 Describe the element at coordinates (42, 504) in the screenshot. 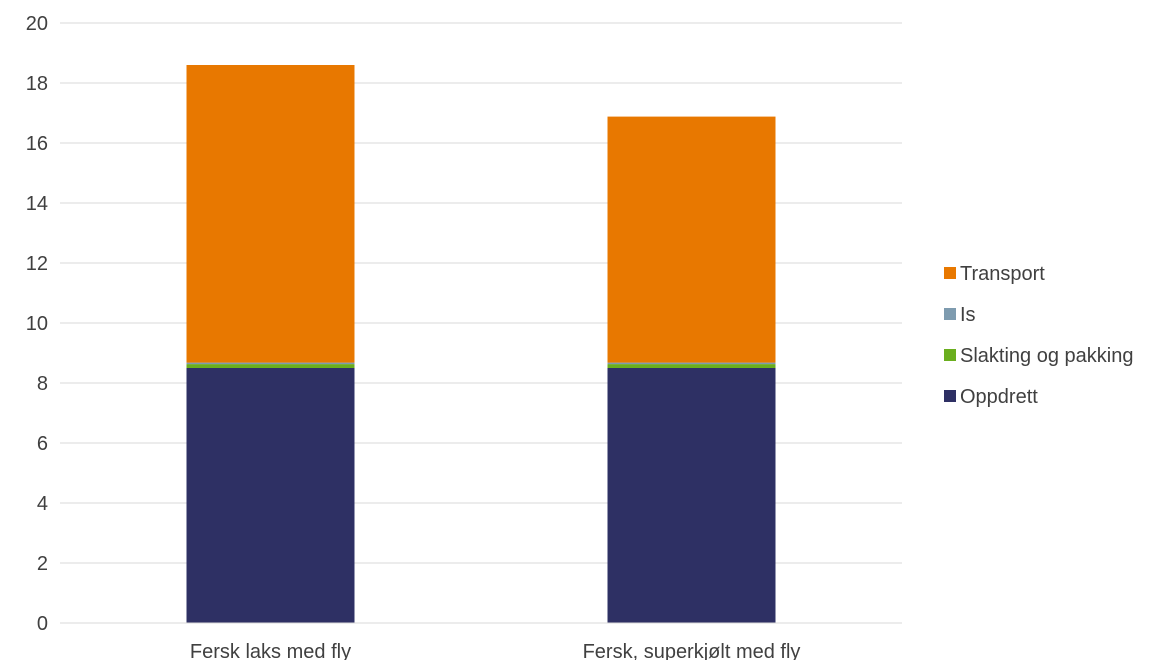

I see `y-tick-label: 4` at that location.